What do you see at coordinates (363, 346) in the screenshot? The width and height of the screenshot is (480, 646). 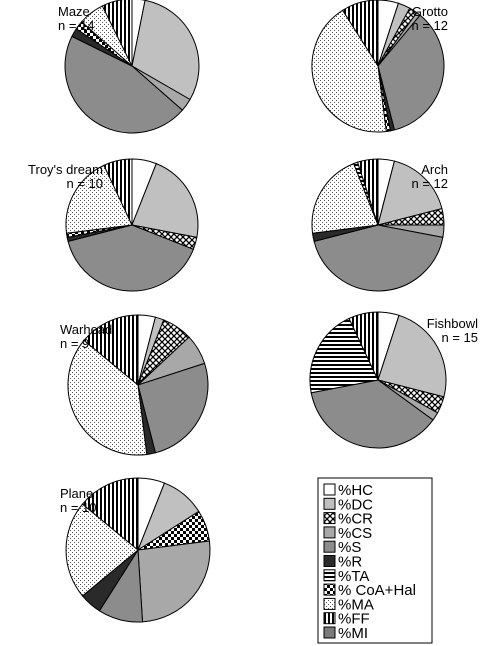 I see `slice-fishbowl-ff` at bounding box center [363, 346].